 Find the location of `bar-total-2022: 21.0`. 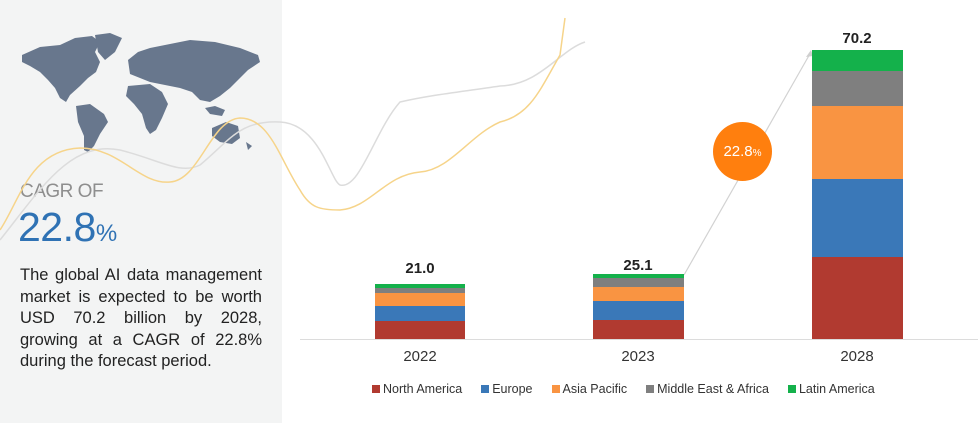

bar-total-2022: 21.0 is located at coordinates (420, 268).